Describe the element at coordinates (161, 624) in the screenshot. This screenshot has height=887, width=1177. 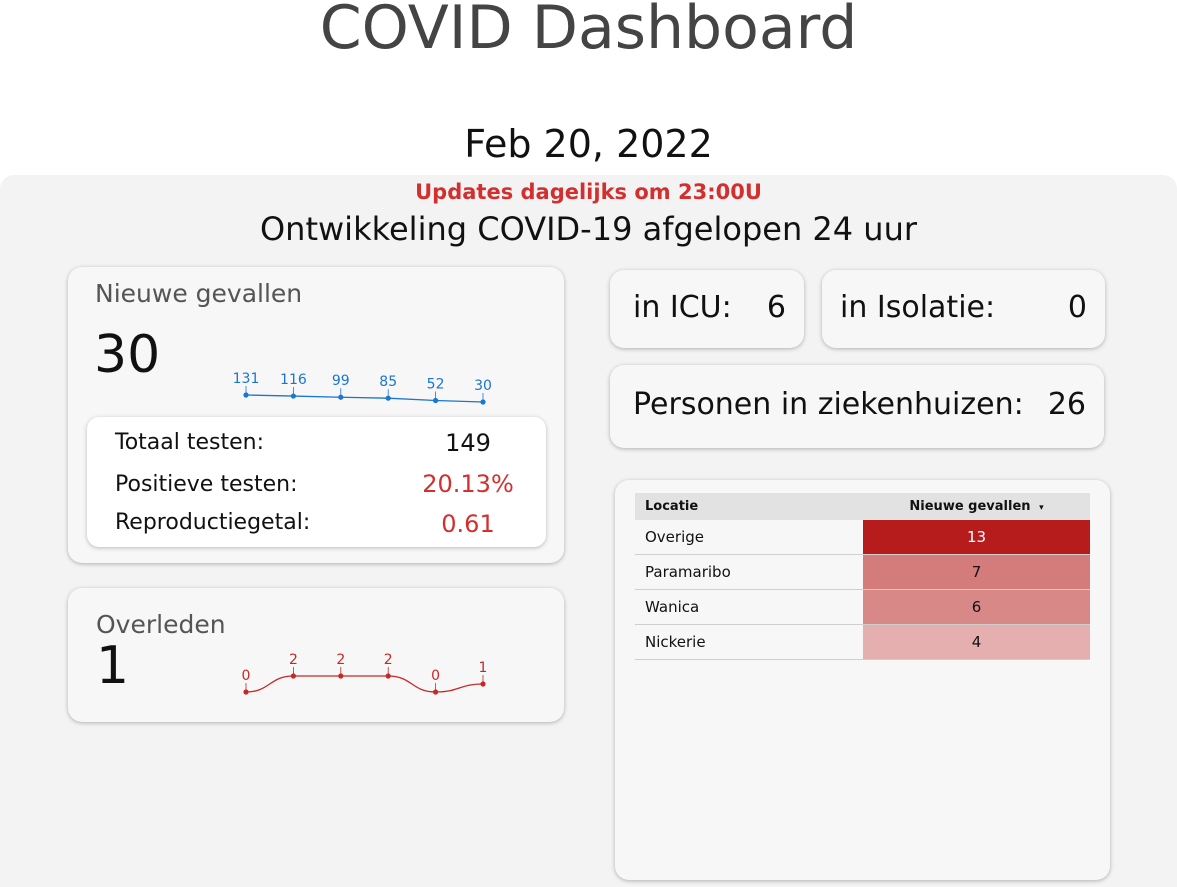
I see `deaths-label: Overleden` at that location.